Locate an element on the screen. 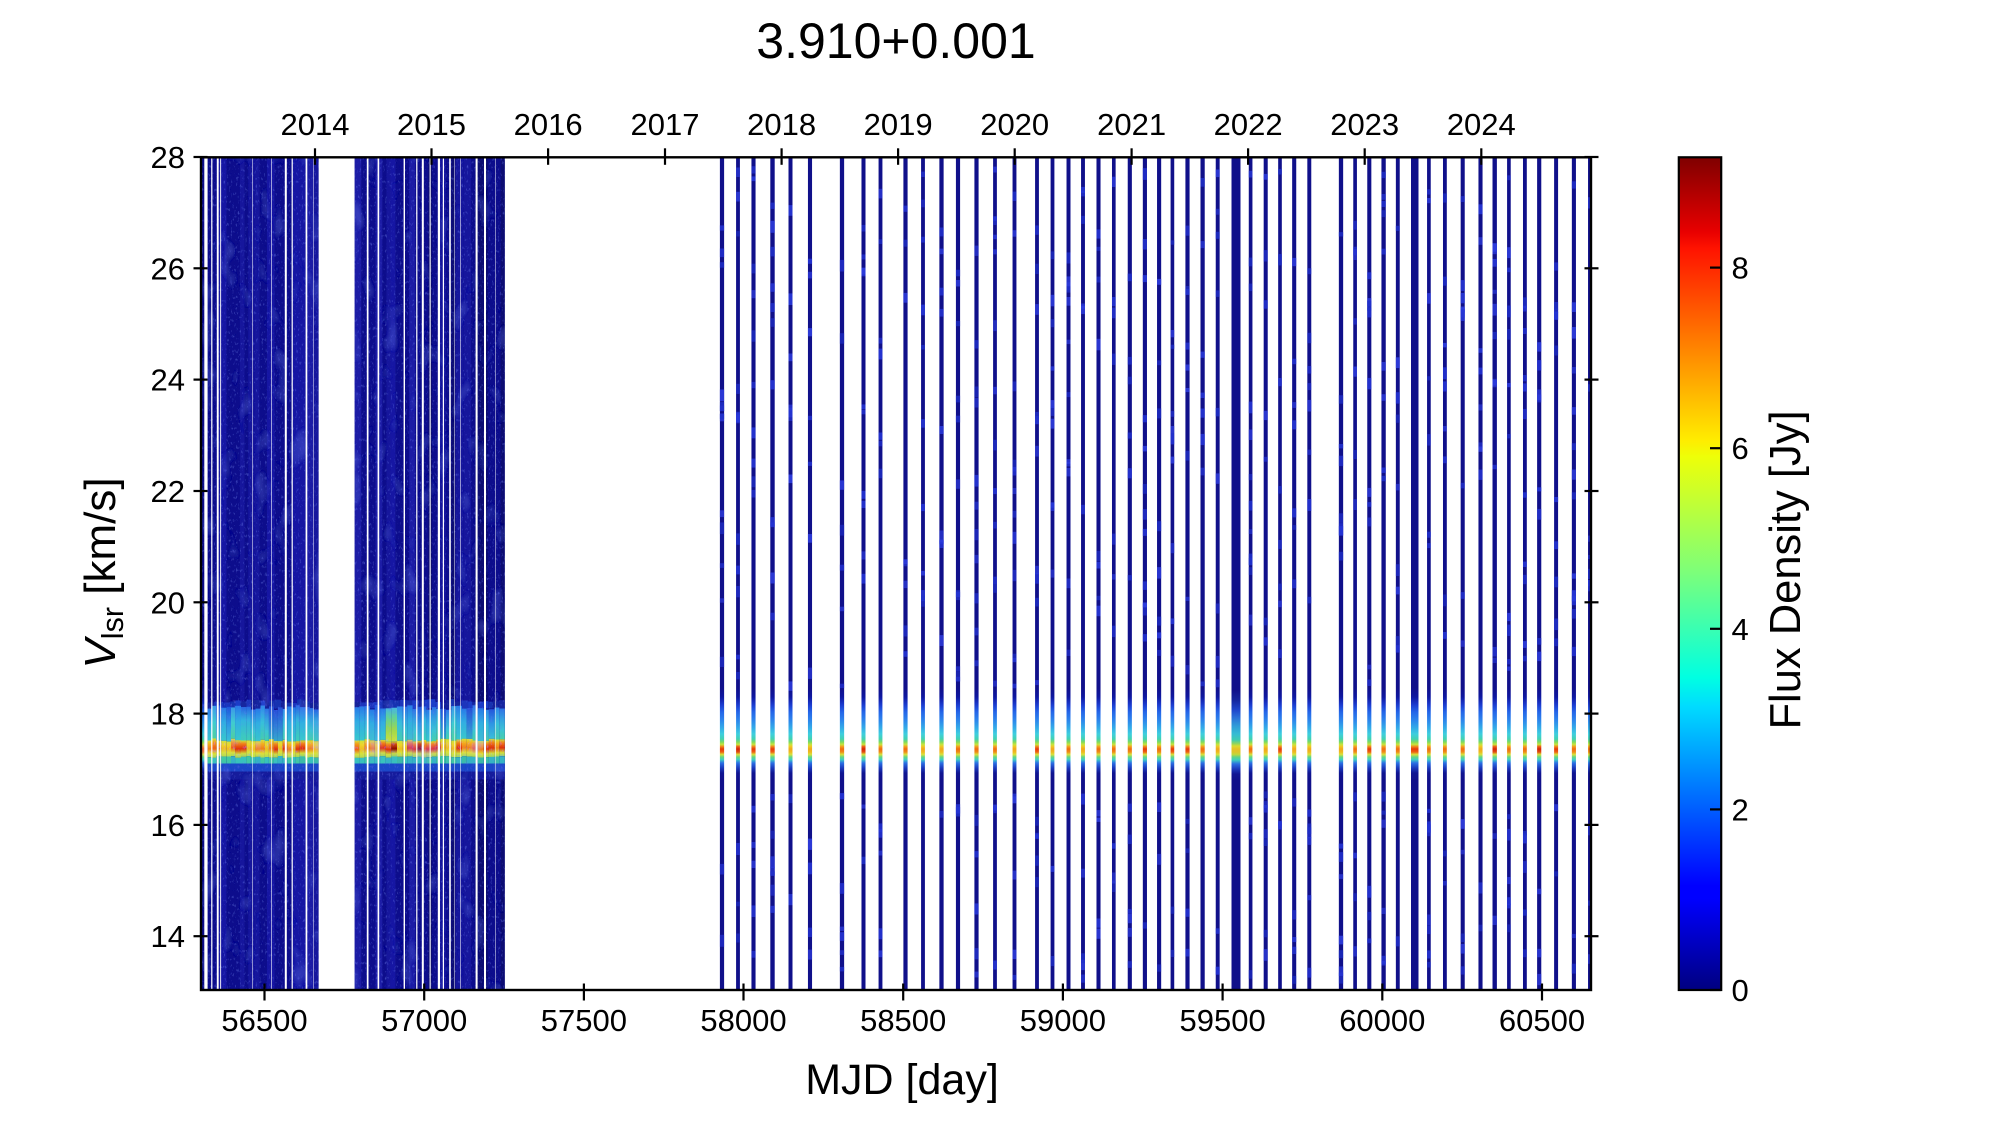 The height and width of the screenshot is (1125, 2000). svg-text: 2022 is located at coordinates (1248, 124).